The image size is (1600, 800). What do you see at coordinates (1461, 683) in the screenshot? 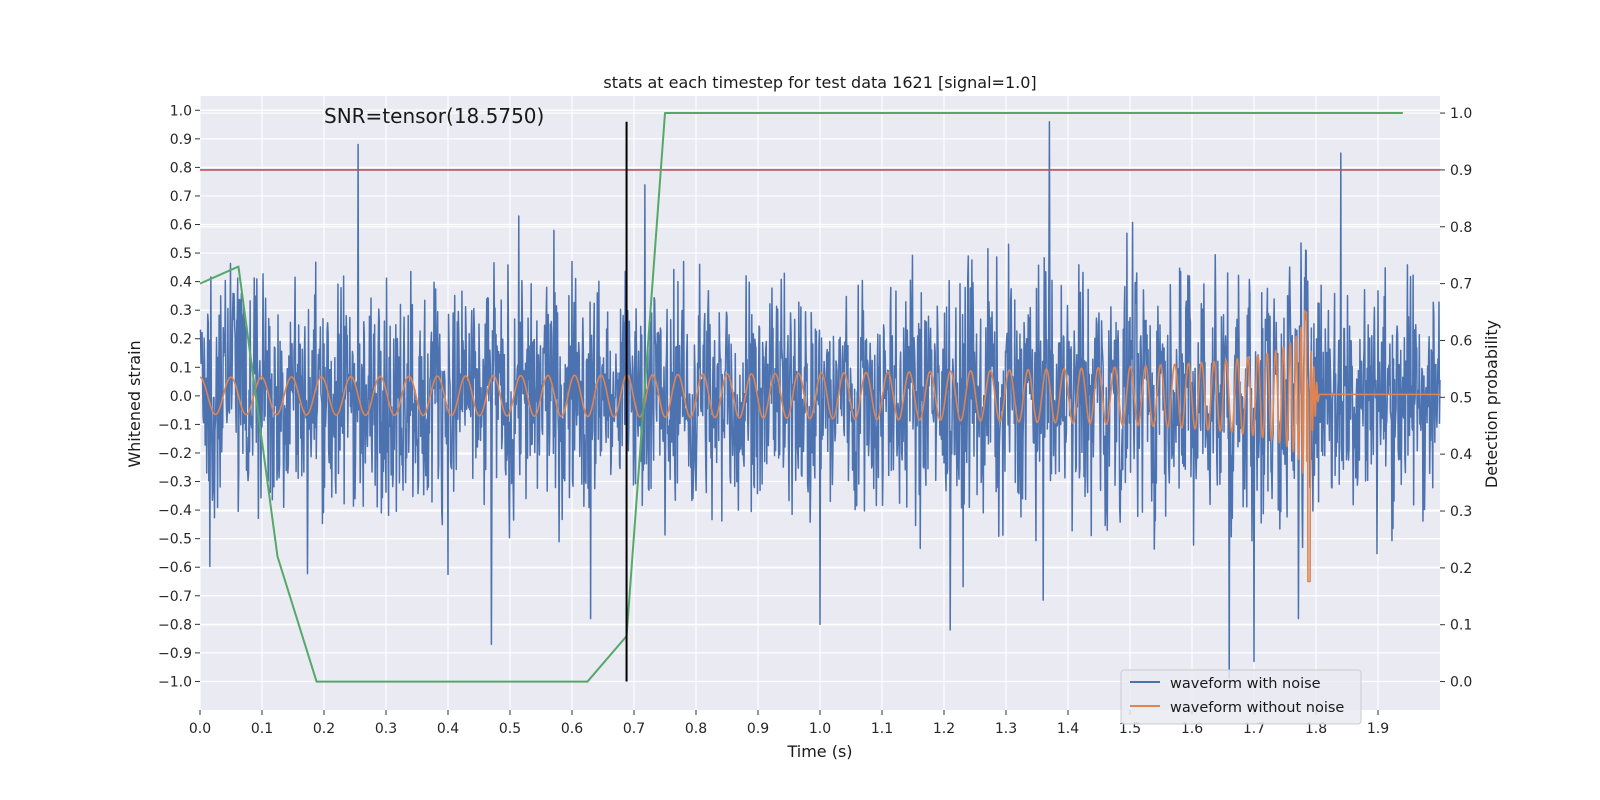
I see `y2-tick-label: 0.0` at bounding box center [1461, 683].